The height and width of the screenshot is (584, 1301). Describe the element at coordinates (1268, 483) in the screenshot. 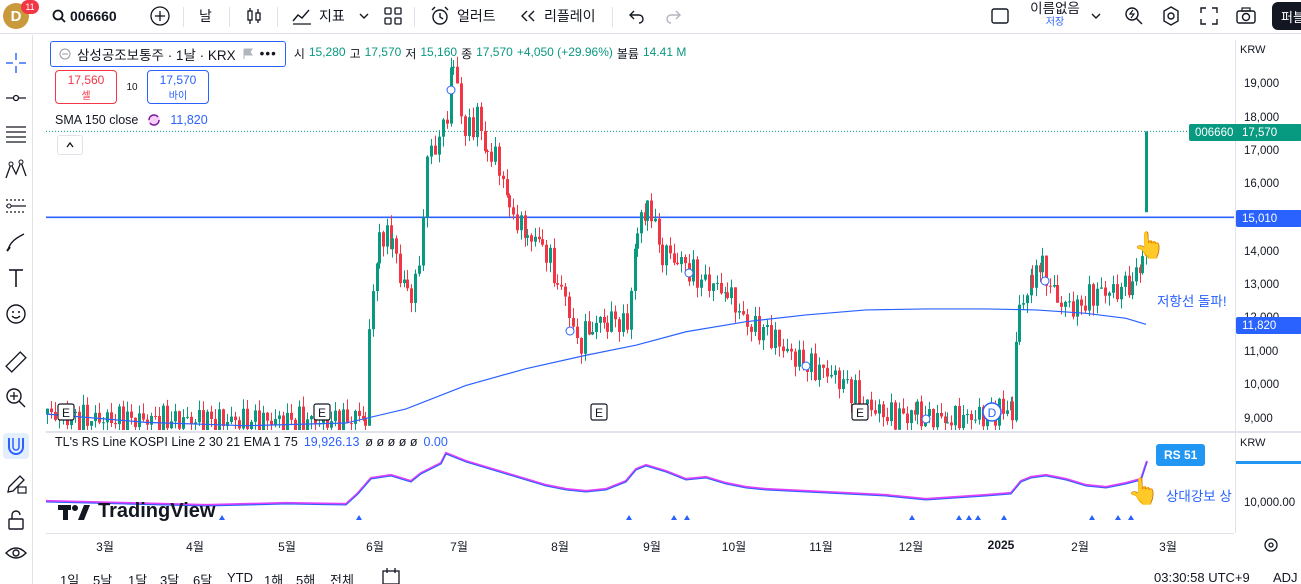

I see `indicator-scale: KRW 10,000.00` at that location.